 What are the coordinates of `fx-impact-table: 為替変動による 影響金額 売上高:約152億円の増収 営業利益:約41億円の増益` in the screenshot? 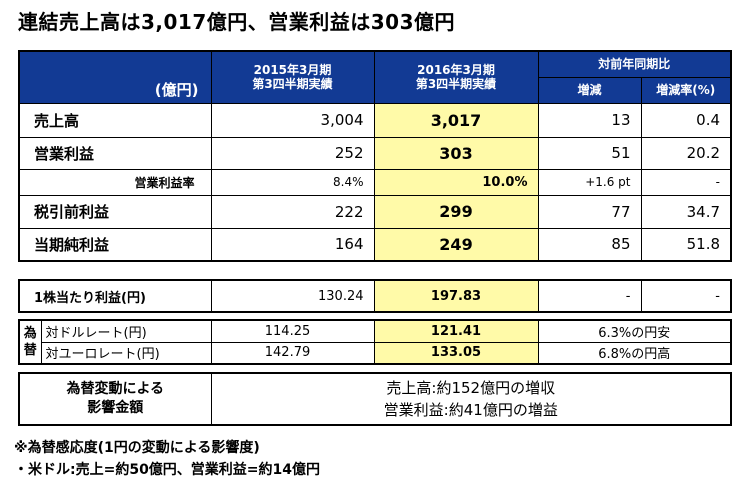 It's located at (375, 399).